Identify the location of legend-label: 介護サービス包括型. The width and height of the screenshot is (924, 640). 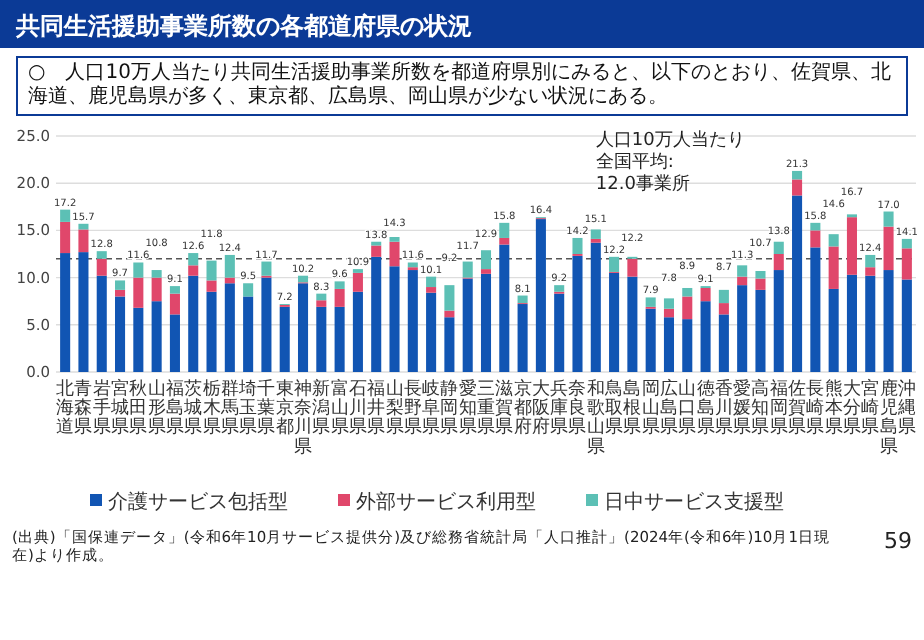
(198, 502).